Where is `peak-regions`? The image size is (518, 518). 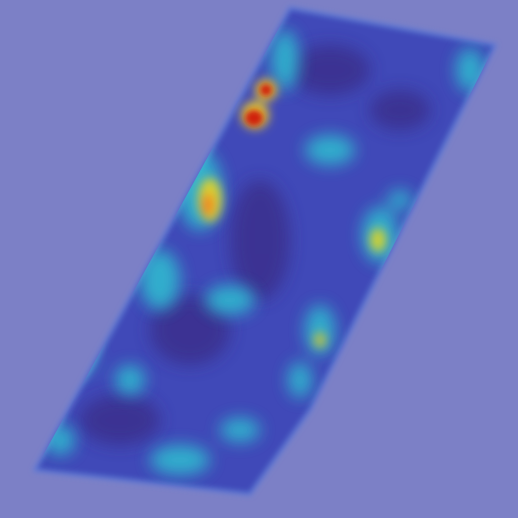 peak-regions is located at coordinates (258, 105).